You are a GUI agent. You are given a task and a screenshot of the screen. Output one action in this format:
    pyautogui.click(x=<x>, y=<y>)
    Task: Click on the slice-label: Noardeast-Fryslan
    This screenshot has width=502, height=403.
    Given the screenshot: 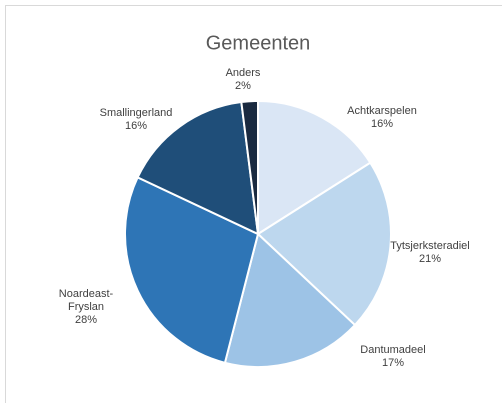 What is the action you would take?
    pyautogui.click(x=86, y=300)
    